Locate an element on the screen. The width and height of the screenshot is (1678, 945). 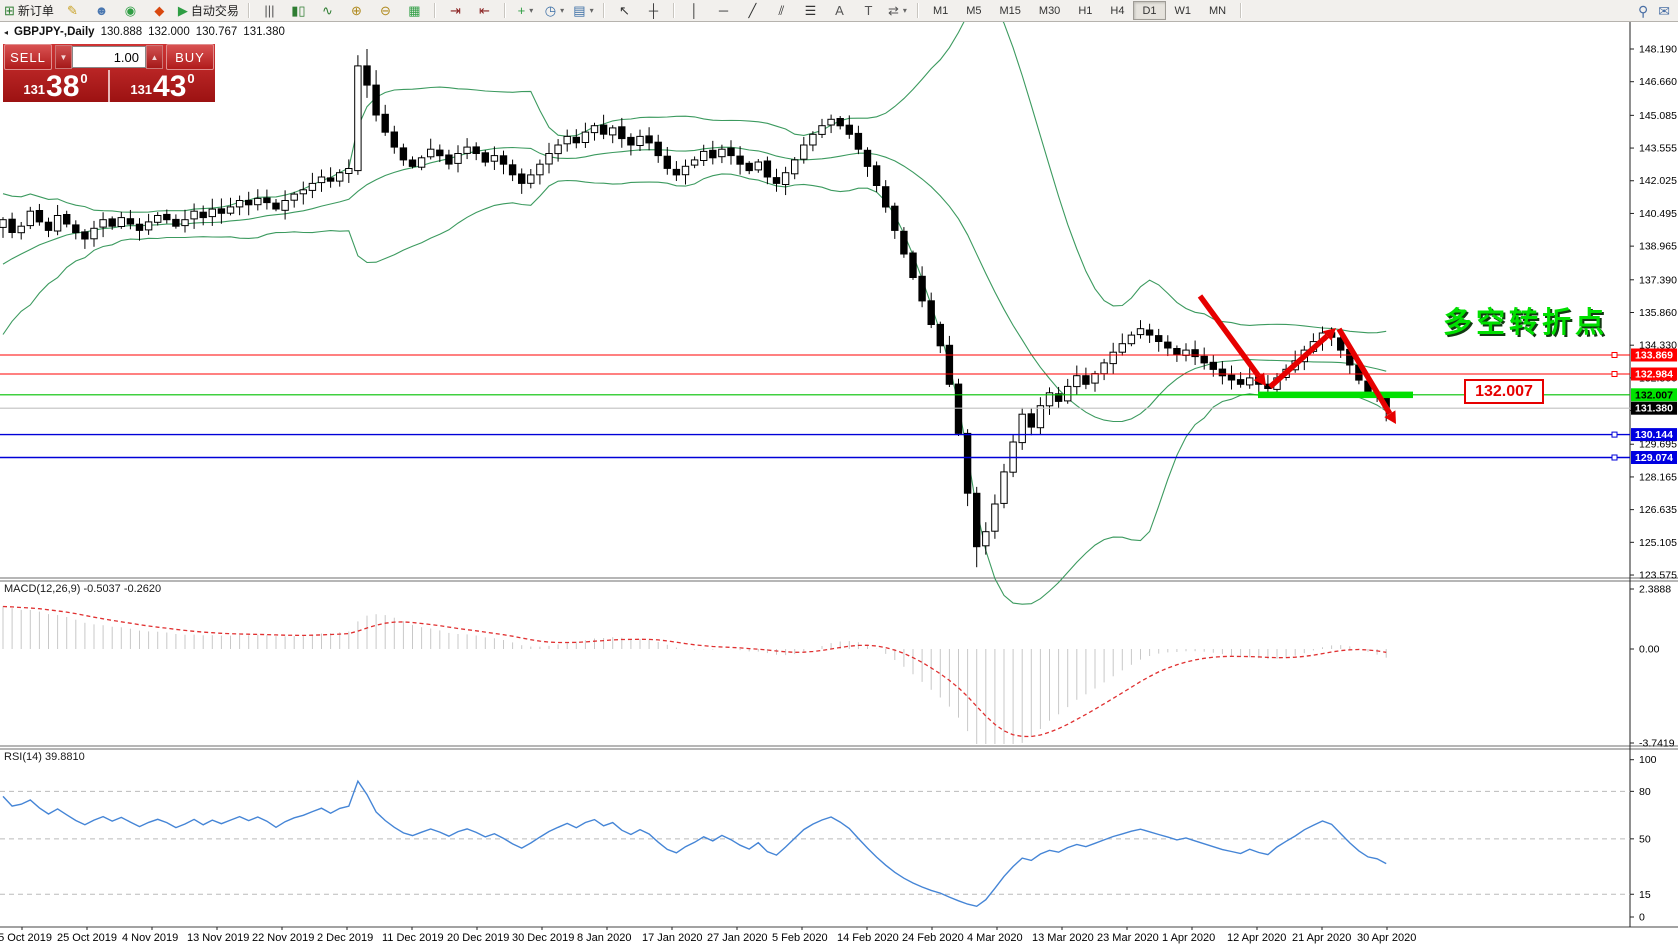
buy-price-point: 0 is located at coordinates (191, 78).